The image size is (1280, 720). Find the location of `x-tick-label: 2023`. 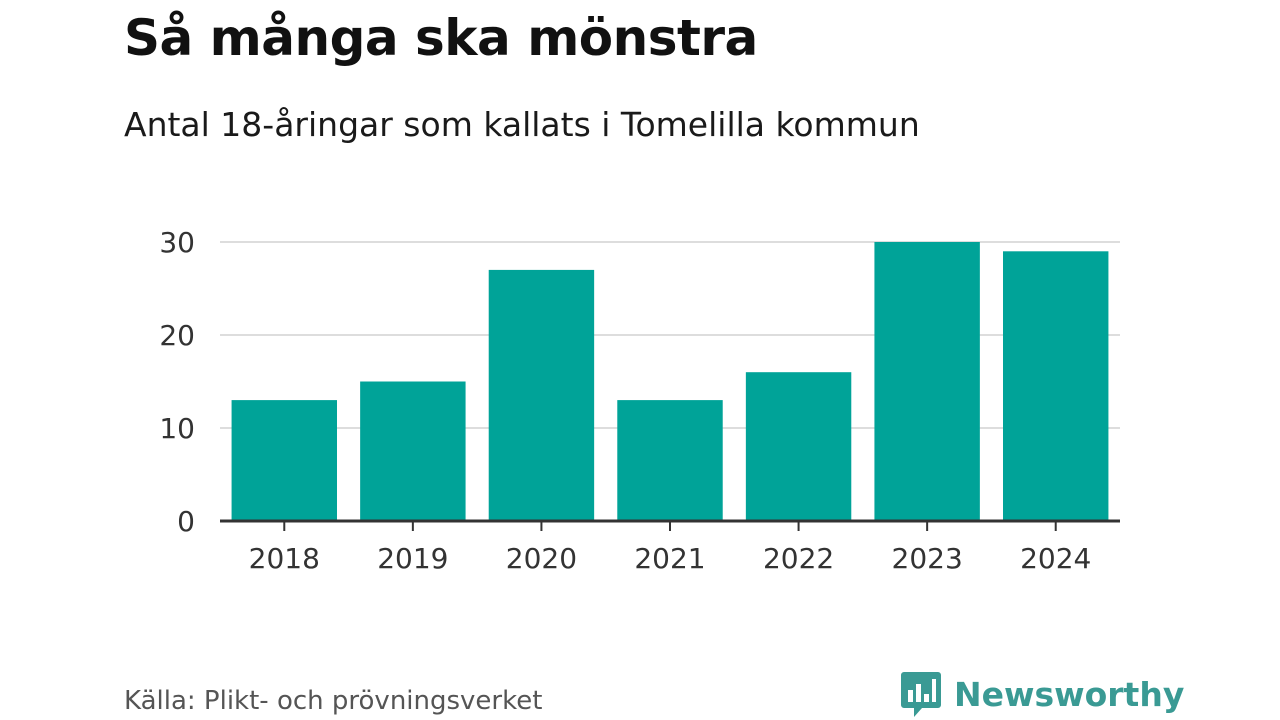

x-tick-label: 2023 is located at coordinates (927, 558).